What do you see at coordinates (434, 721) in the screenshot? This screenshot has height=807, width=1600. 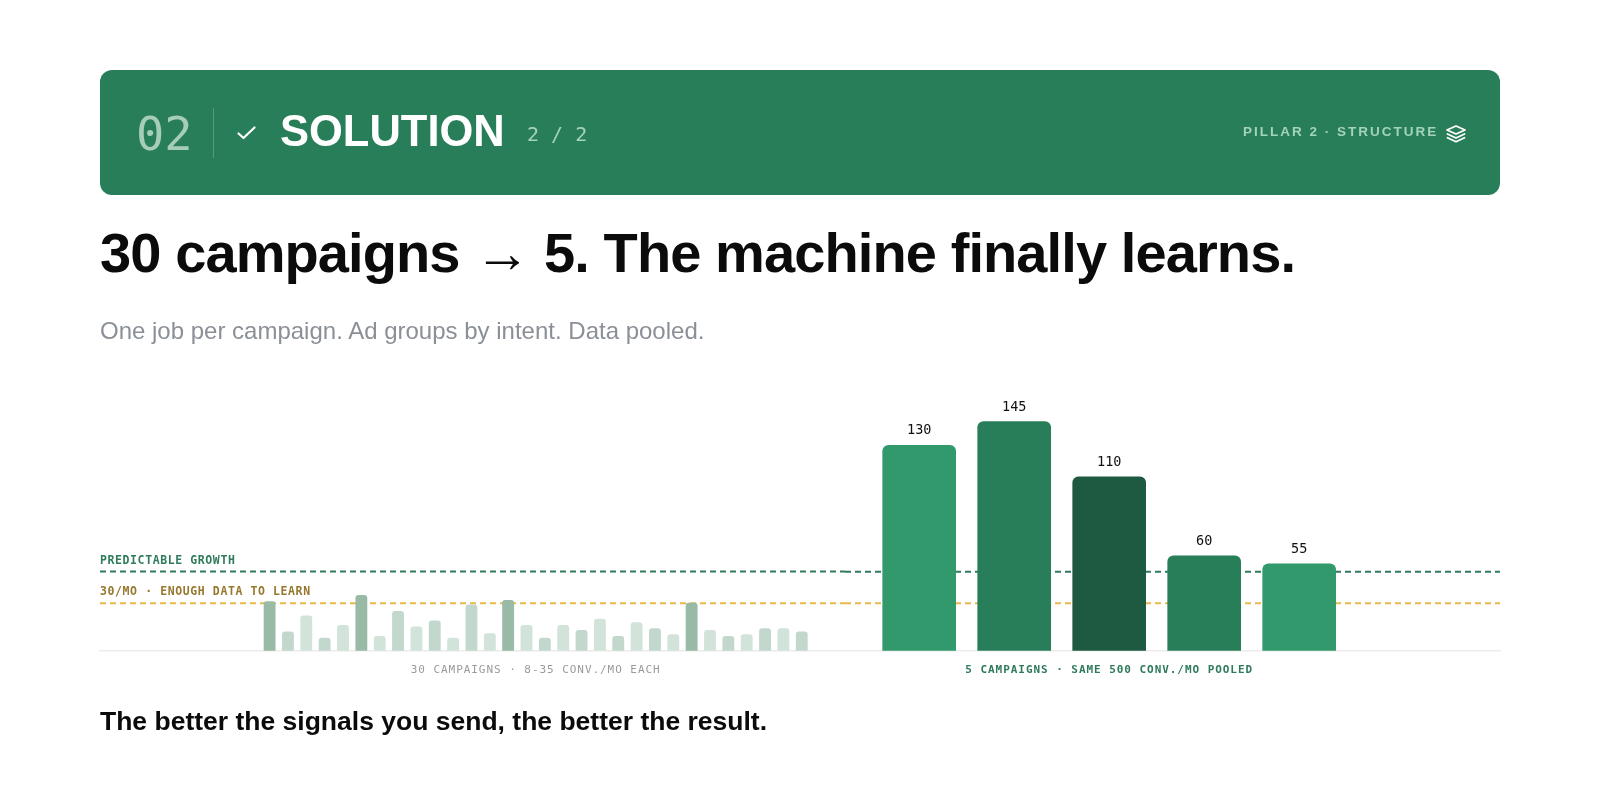 I see `text: The better the signals you send, the better the result.` at bounding box center [434, 721].